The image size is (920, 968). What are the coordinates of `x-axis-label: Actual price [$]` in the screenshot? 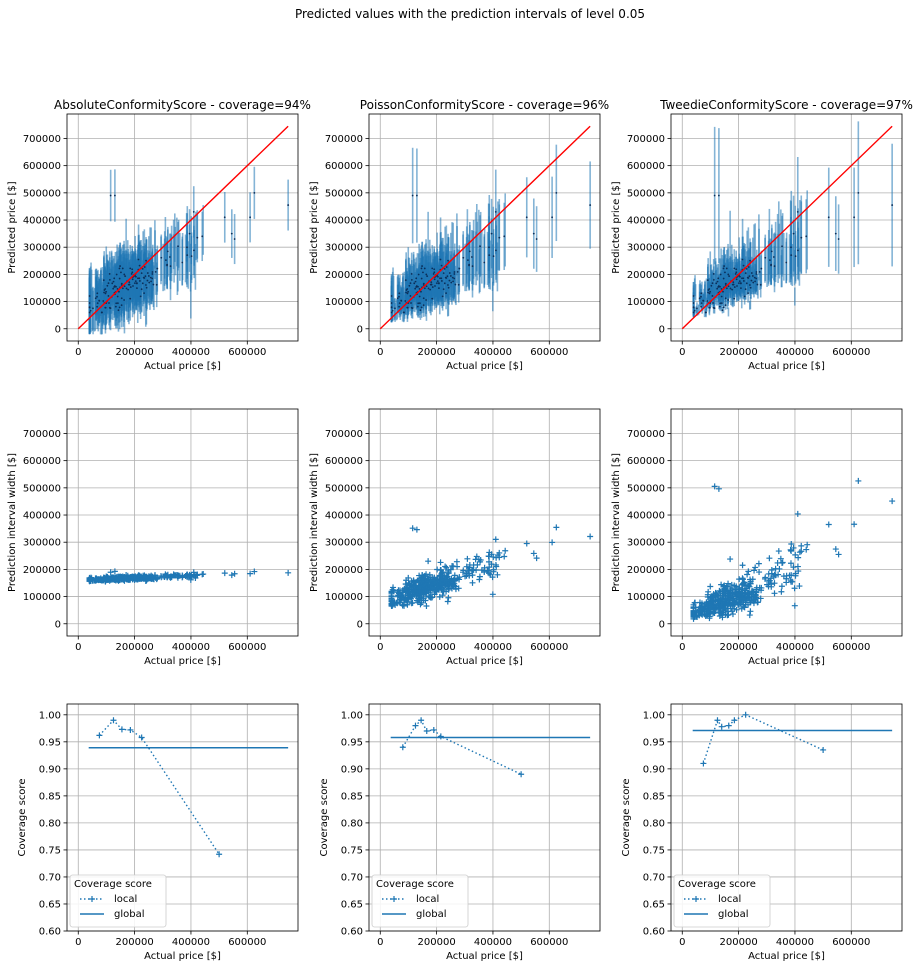 It's located at (484, 661).